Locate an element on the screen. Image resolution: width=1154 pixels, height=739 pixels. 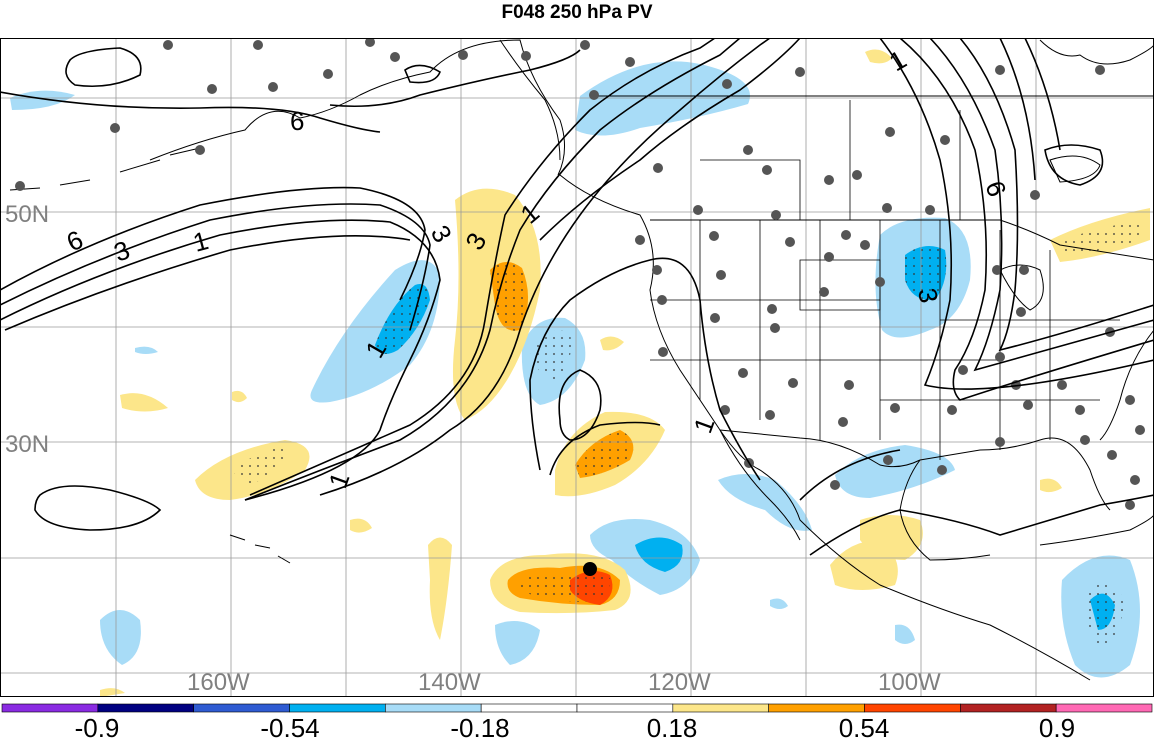
colorbar-tick-label: -0.54 is located at coordinates (289, 726).